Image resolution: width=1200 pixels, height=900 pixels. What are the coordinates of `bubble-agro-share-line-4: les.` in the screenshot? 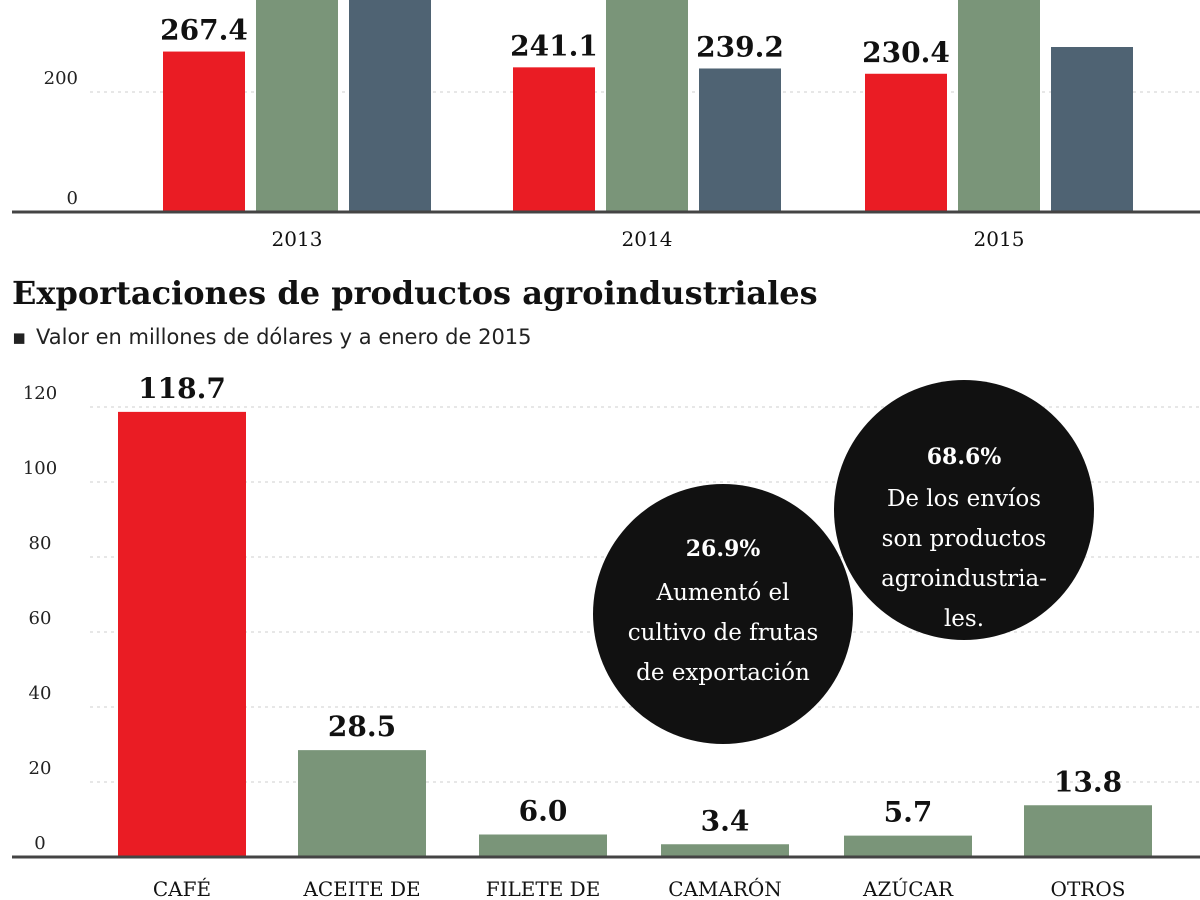 It's located at (964, 619).